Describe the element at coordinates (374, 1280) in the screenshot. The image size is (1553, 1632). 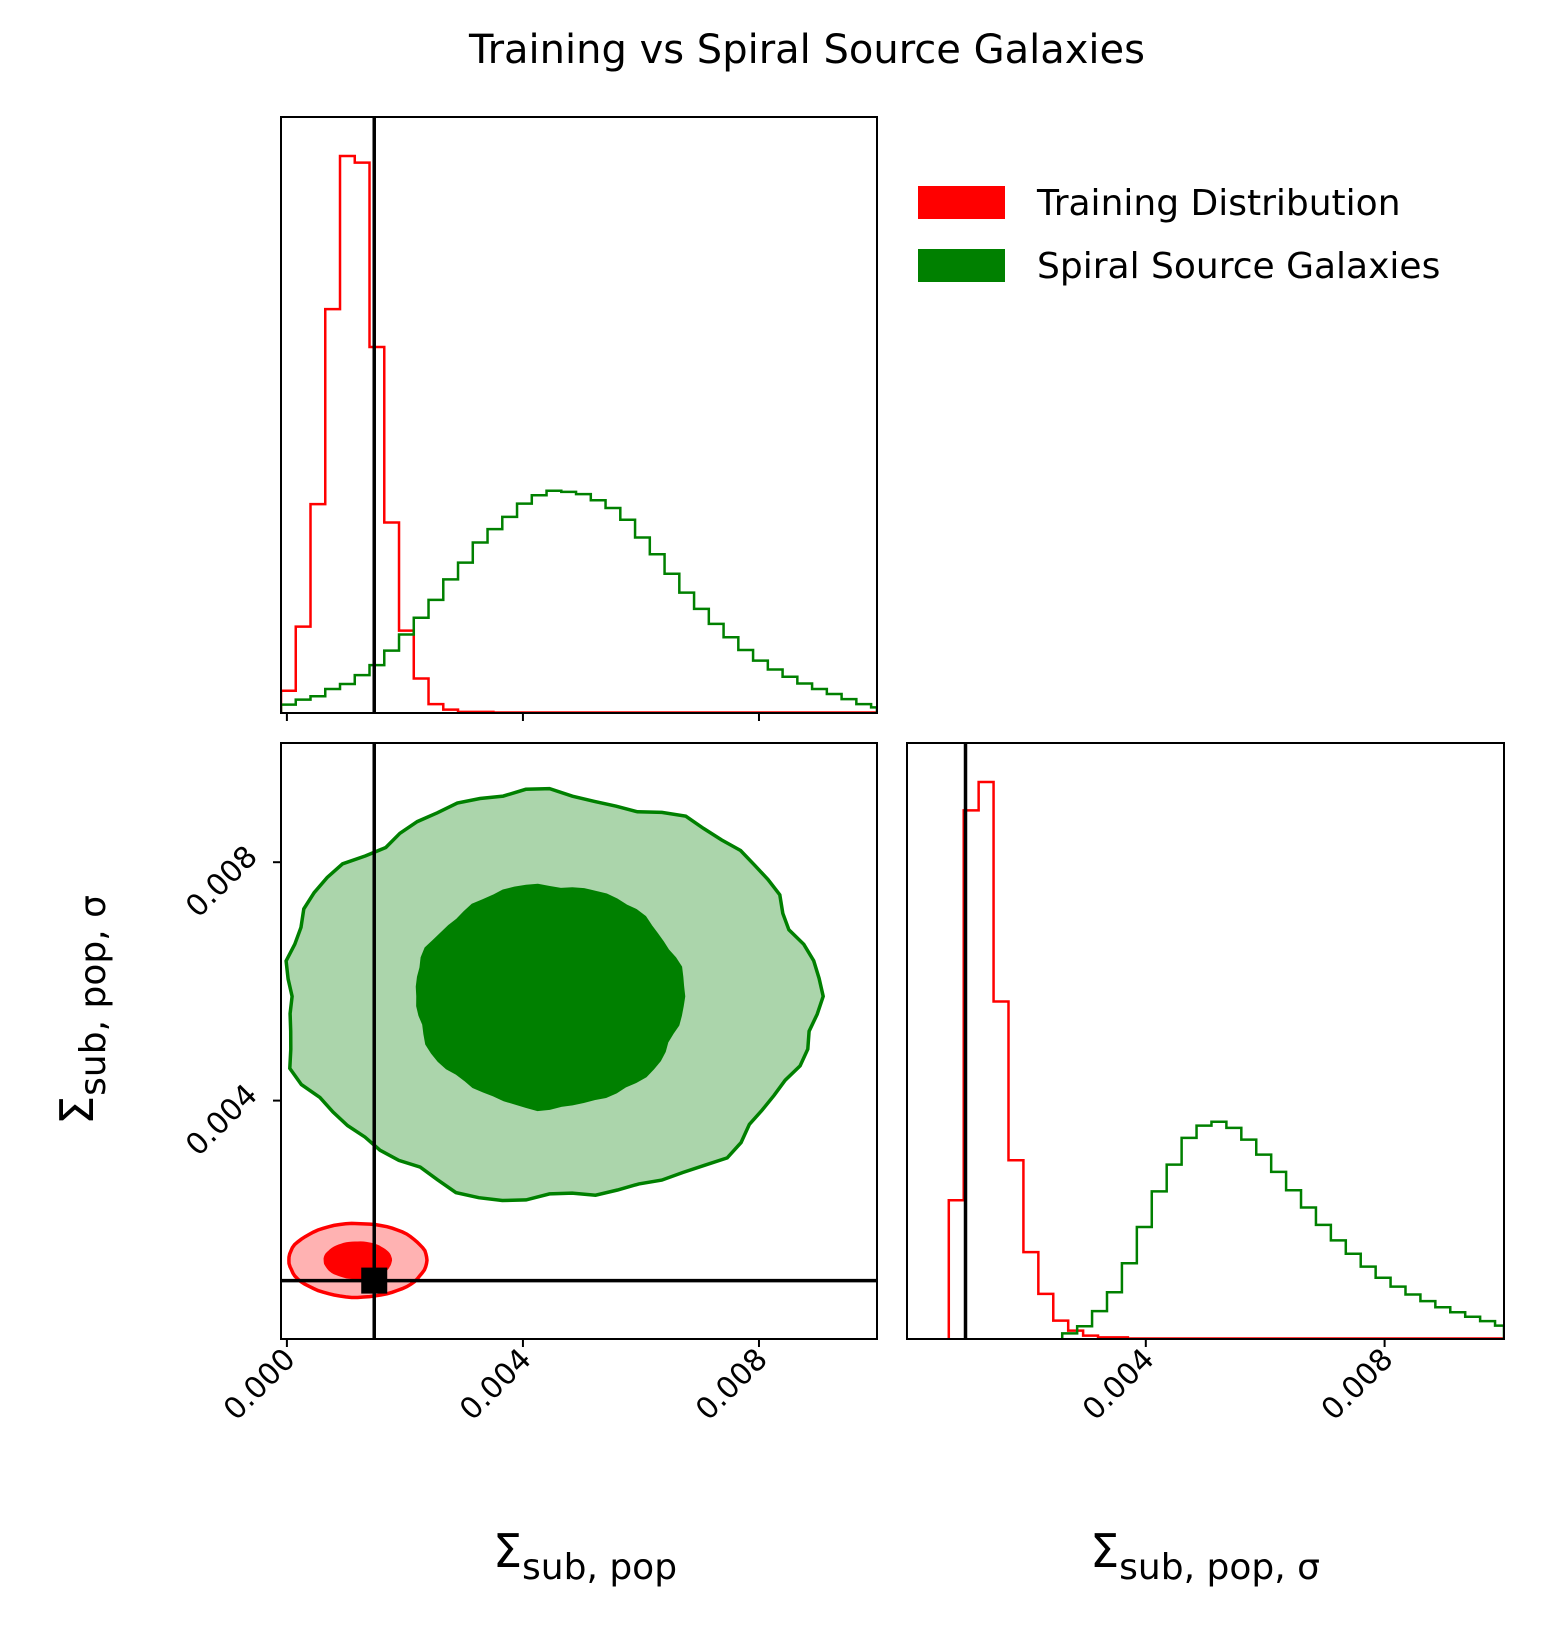
I see `truth-marker` at that location.